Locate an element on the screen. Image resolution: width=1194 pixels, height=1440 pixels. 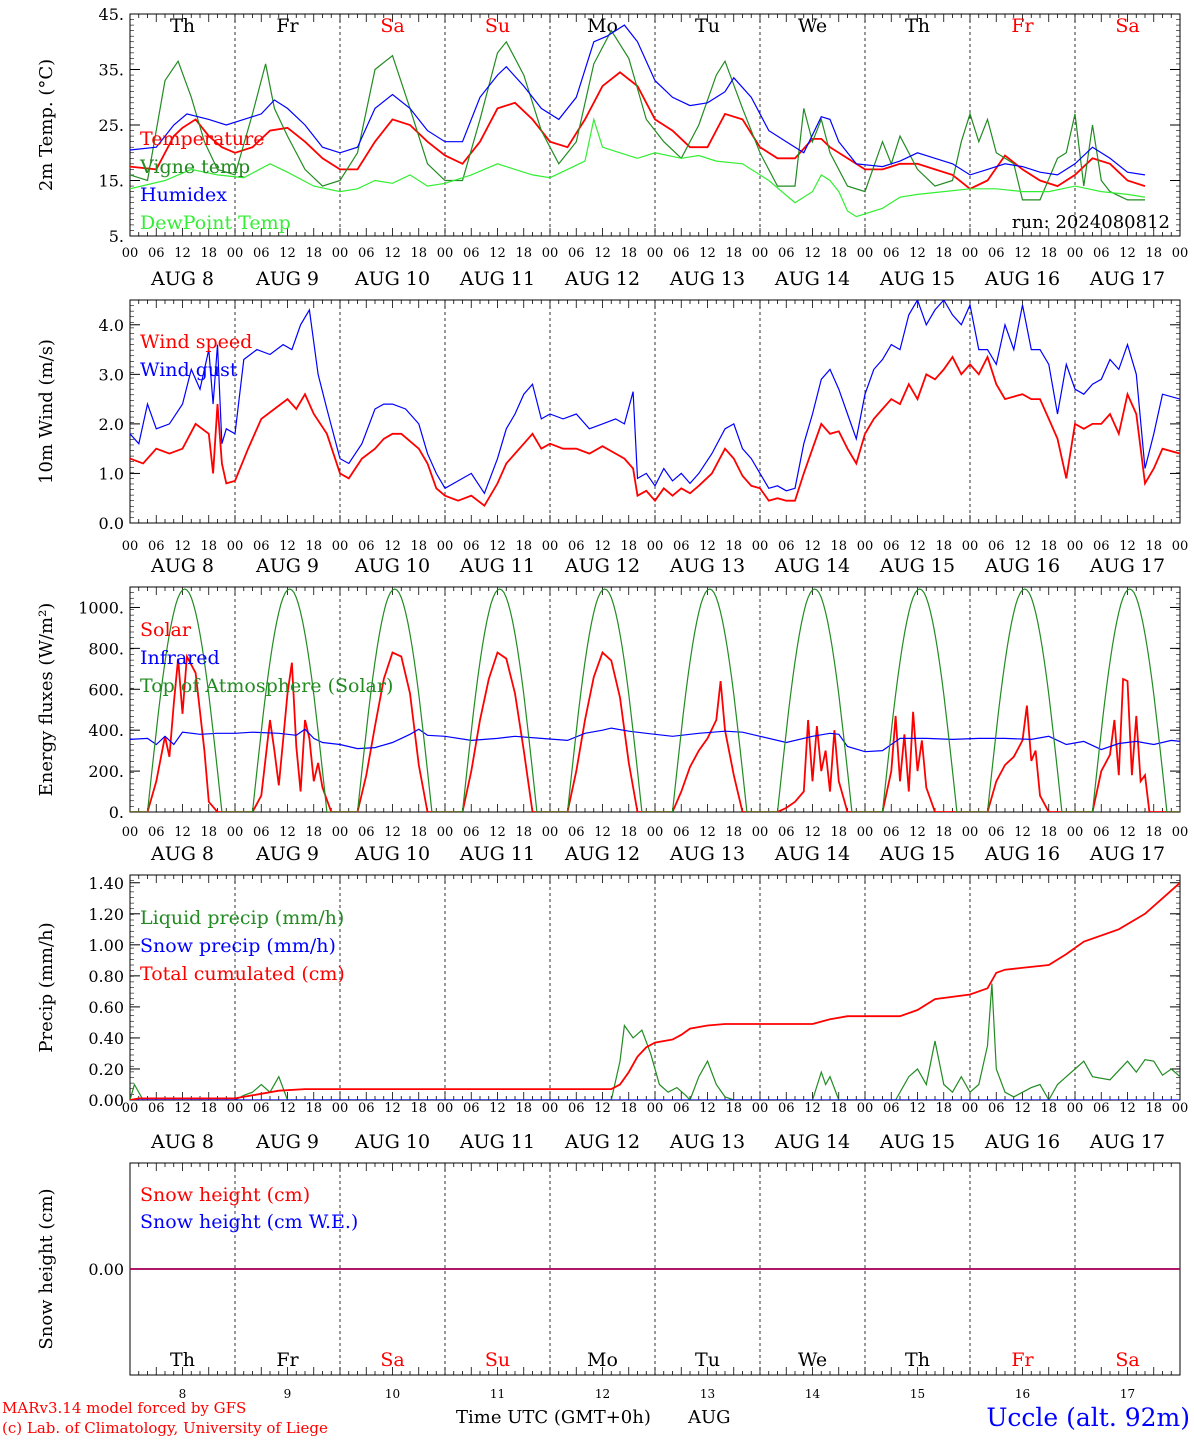
y-tick-label: 600. is located at coordinates (106, 689).